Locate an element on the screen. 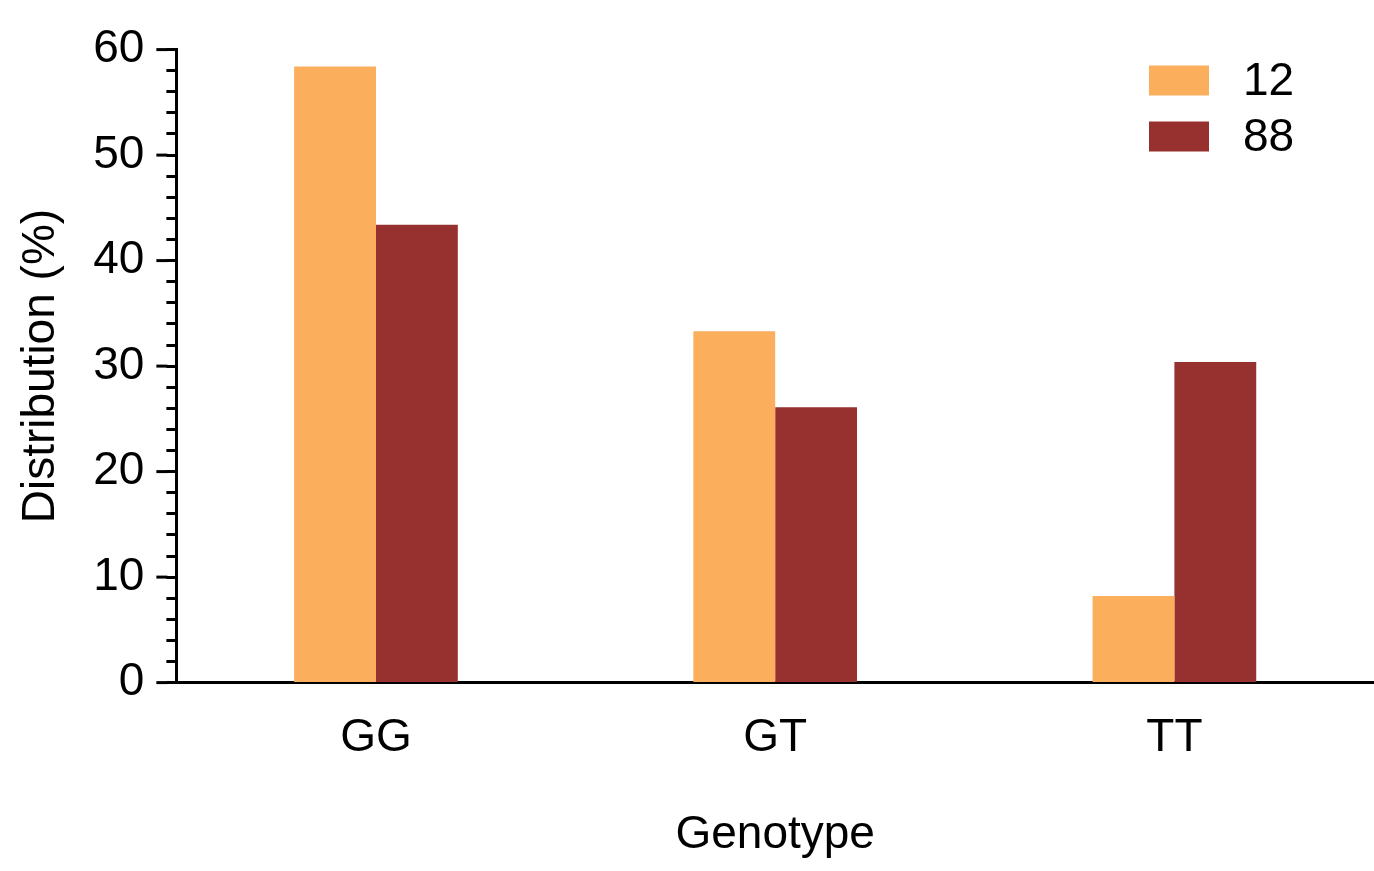 This screenshot has width=1374, height=871. y-axis-title: Distribution (%) is located at coordinates (38, 366).